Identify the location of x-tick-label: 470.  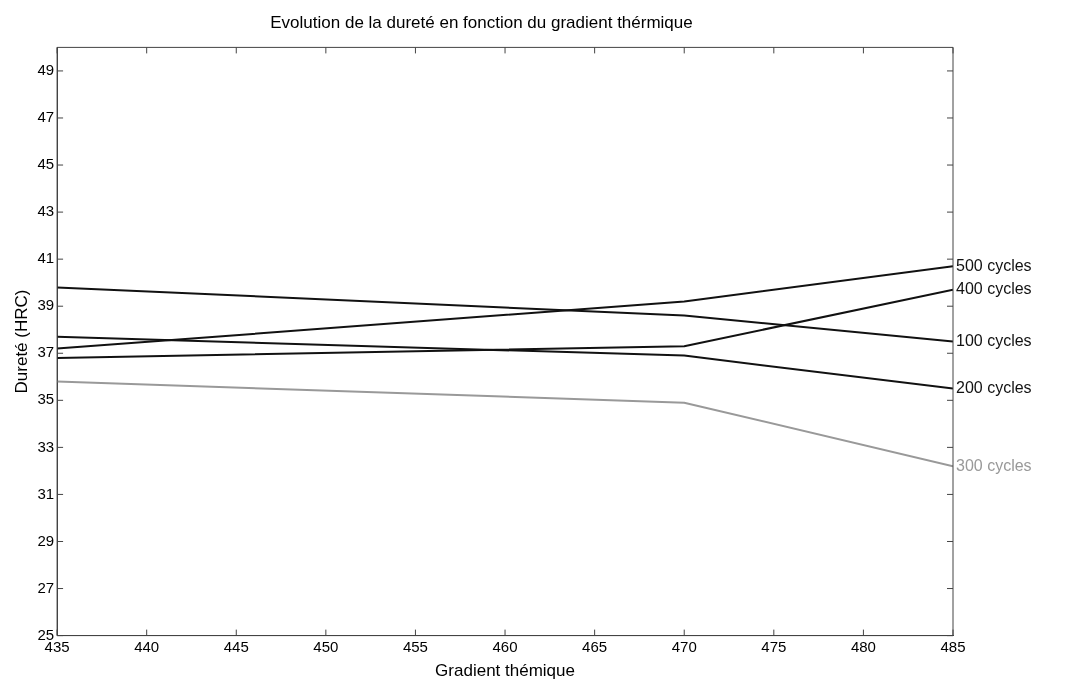
(684, 646).